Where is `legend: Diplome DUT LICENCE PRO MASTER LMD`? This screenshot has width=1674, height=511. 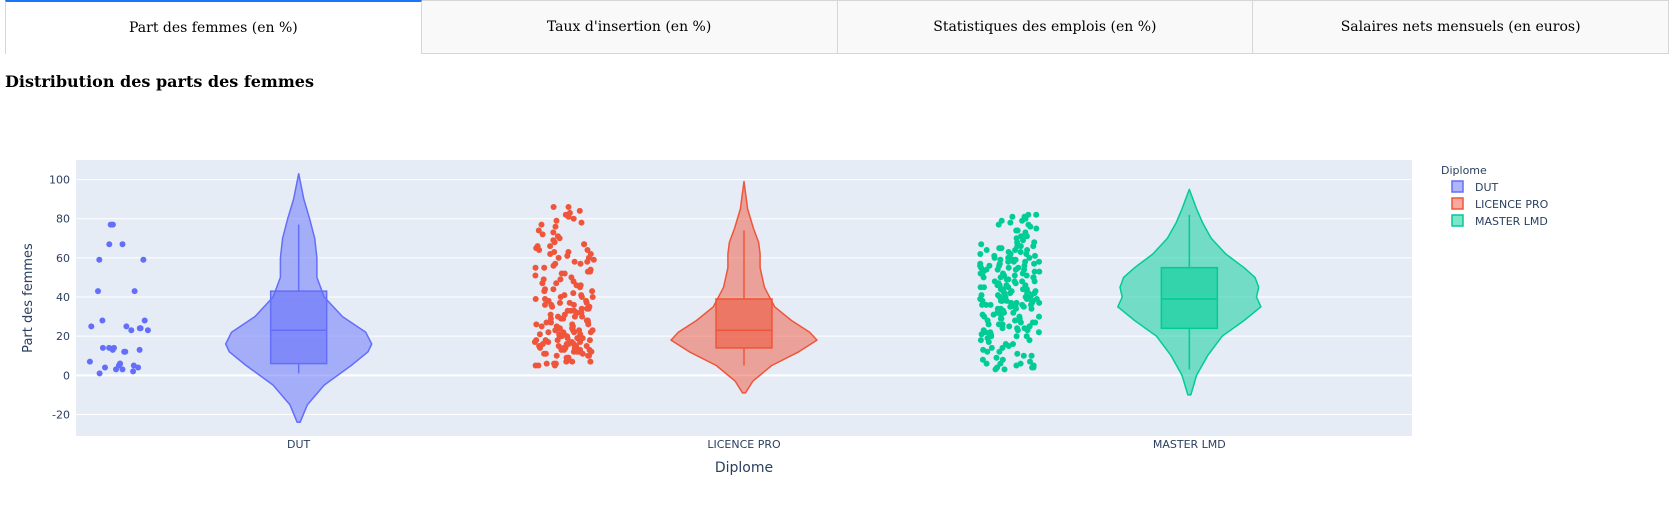 legend: Diplome DUT LICENCE PRO MASTER LMD is located at coordinates (1495, 196).